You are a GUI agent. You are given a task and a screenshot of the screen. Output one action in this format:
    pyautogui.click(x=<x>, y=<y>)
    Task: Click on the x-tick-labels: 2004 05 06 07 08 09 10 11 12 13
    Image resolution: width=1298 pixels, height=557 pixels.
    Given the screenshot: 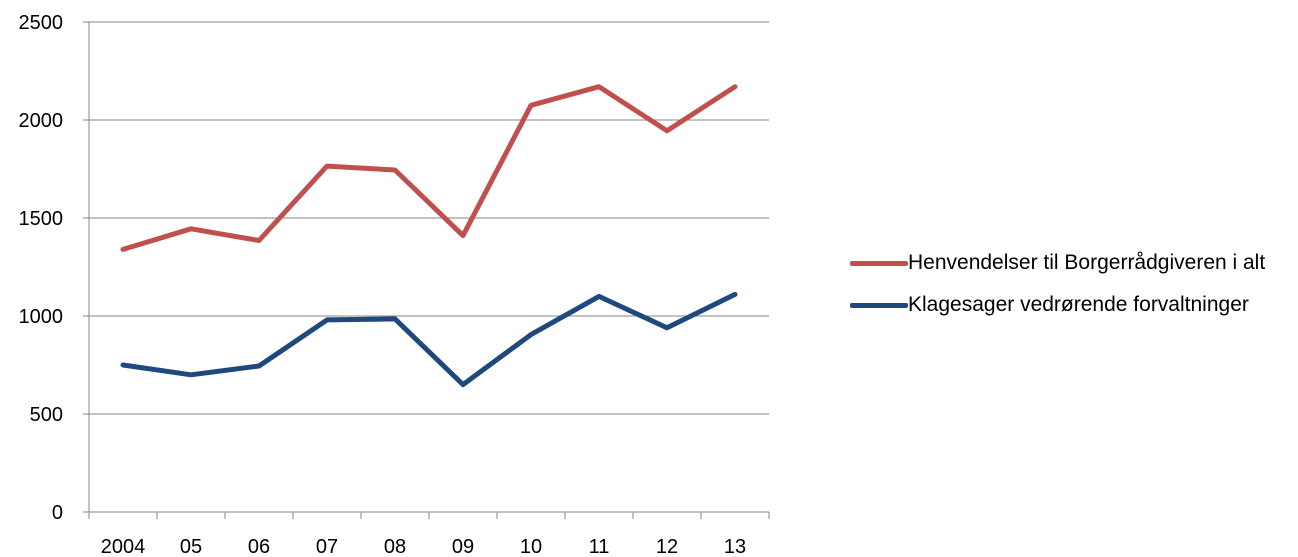 What is the action you would take?
    pyautogui.click(x=423, y=546)
    